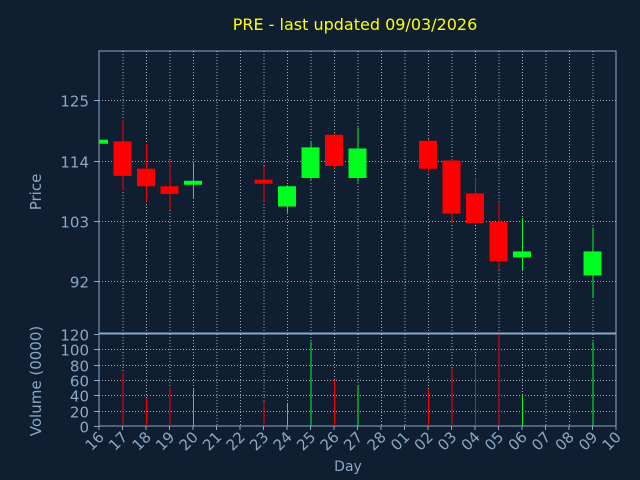  I want to click on day-tick-label: 18, so click(142, 441).